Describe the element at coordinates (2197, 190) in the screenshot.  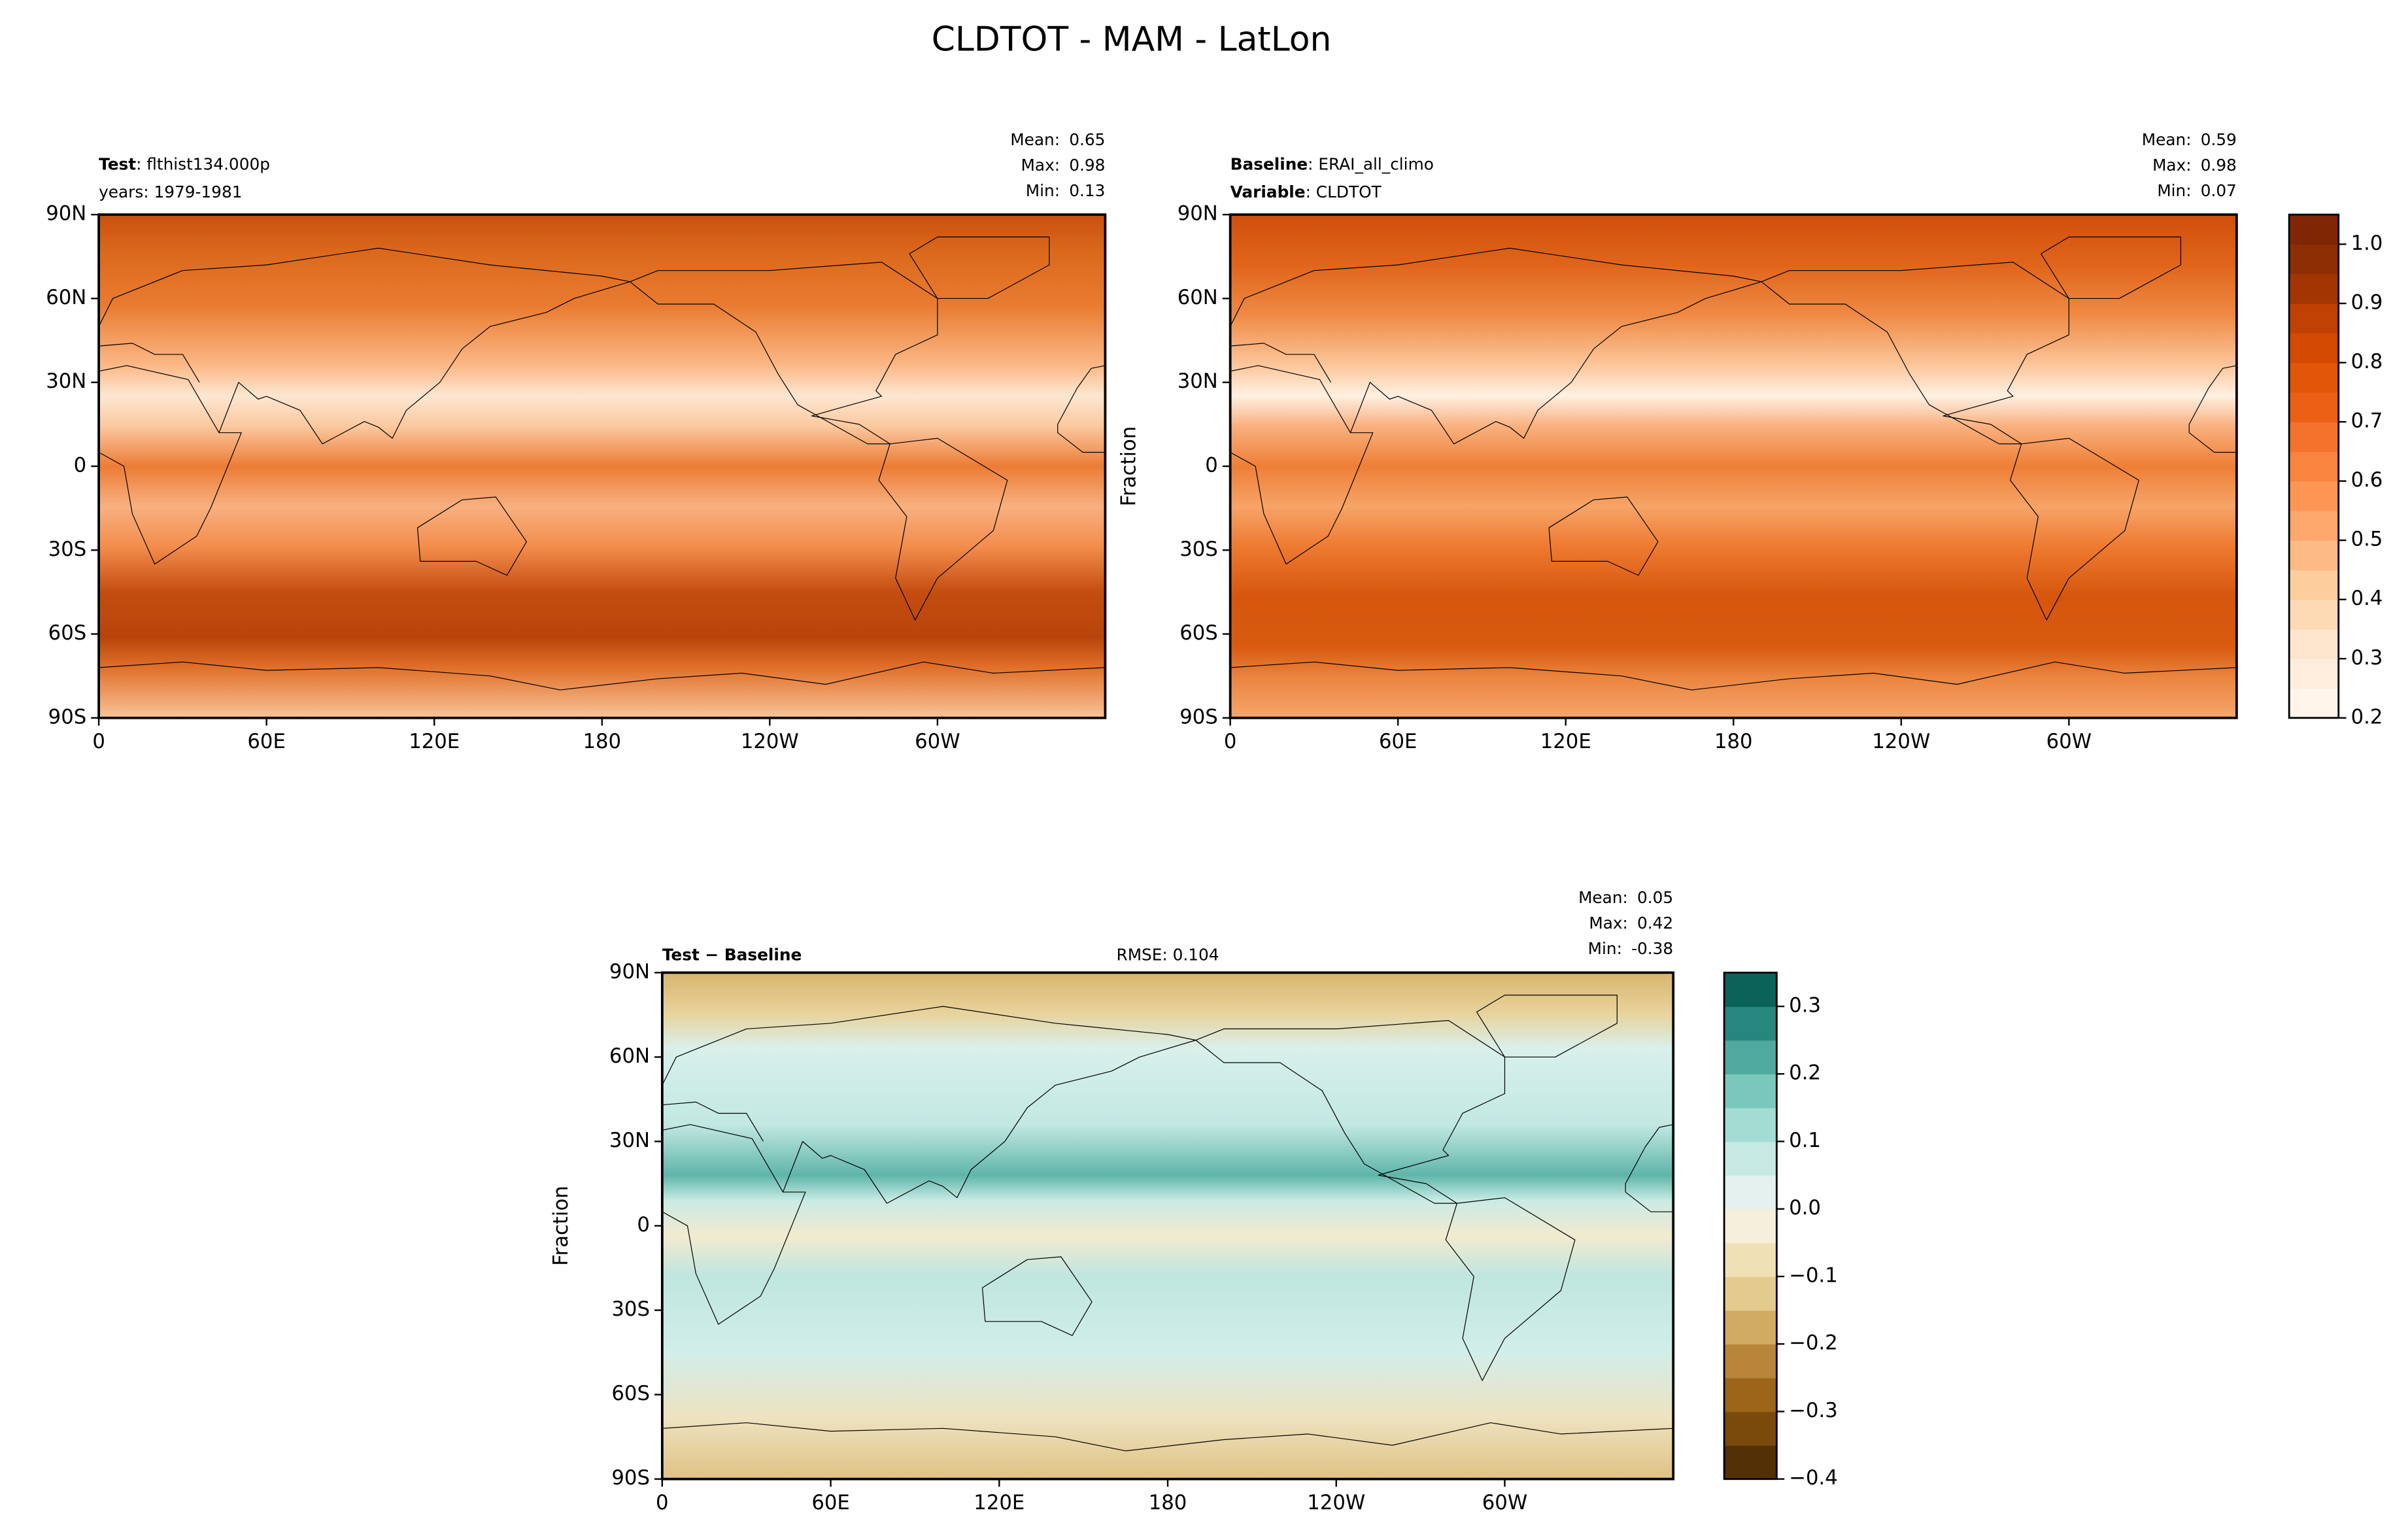
I see `stat-line: Min: 0.07` at that location.